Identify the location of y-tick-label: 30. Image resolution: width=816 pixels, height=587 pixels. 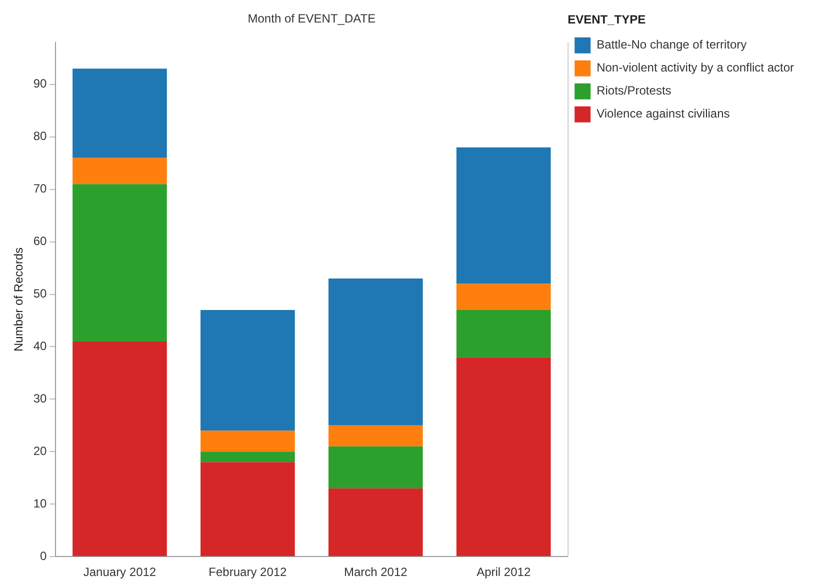
(40, 399).